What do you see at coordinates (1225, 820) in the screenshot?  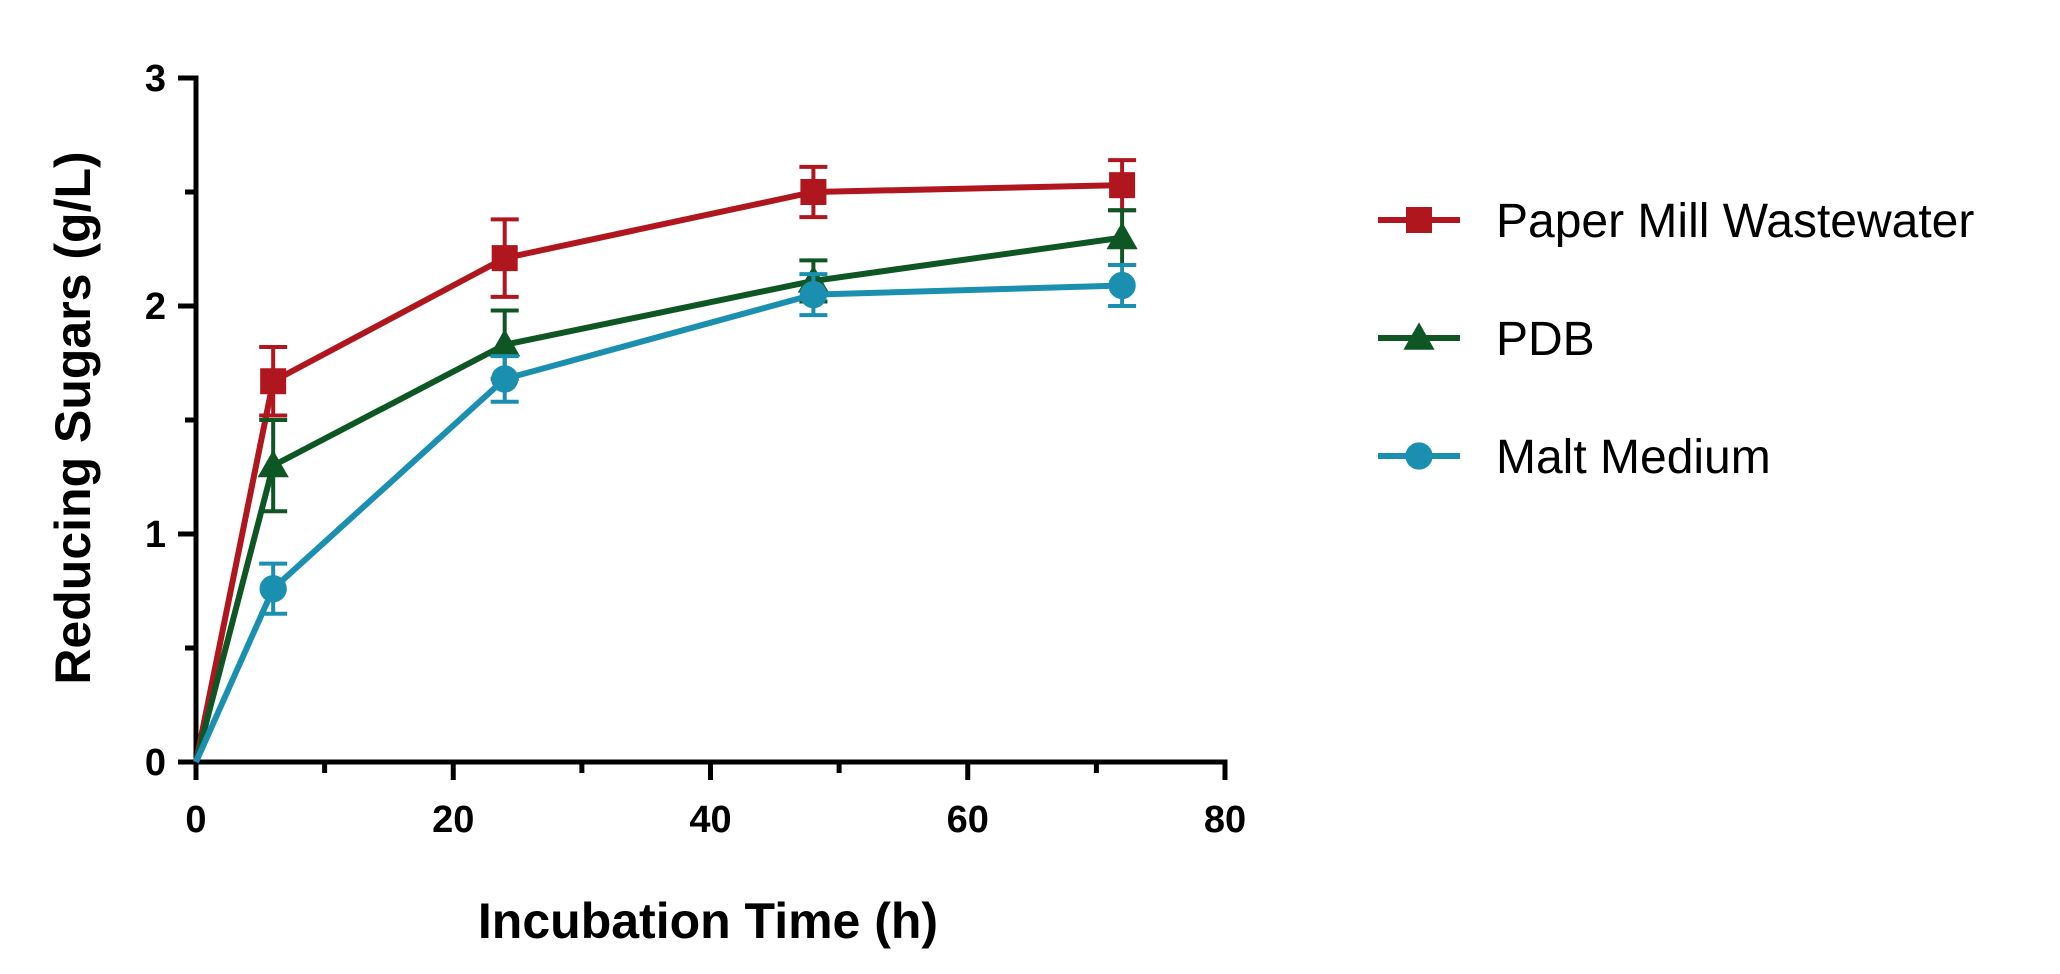 I see `x-tick-label: 80` at bounding box center [1225, 820].